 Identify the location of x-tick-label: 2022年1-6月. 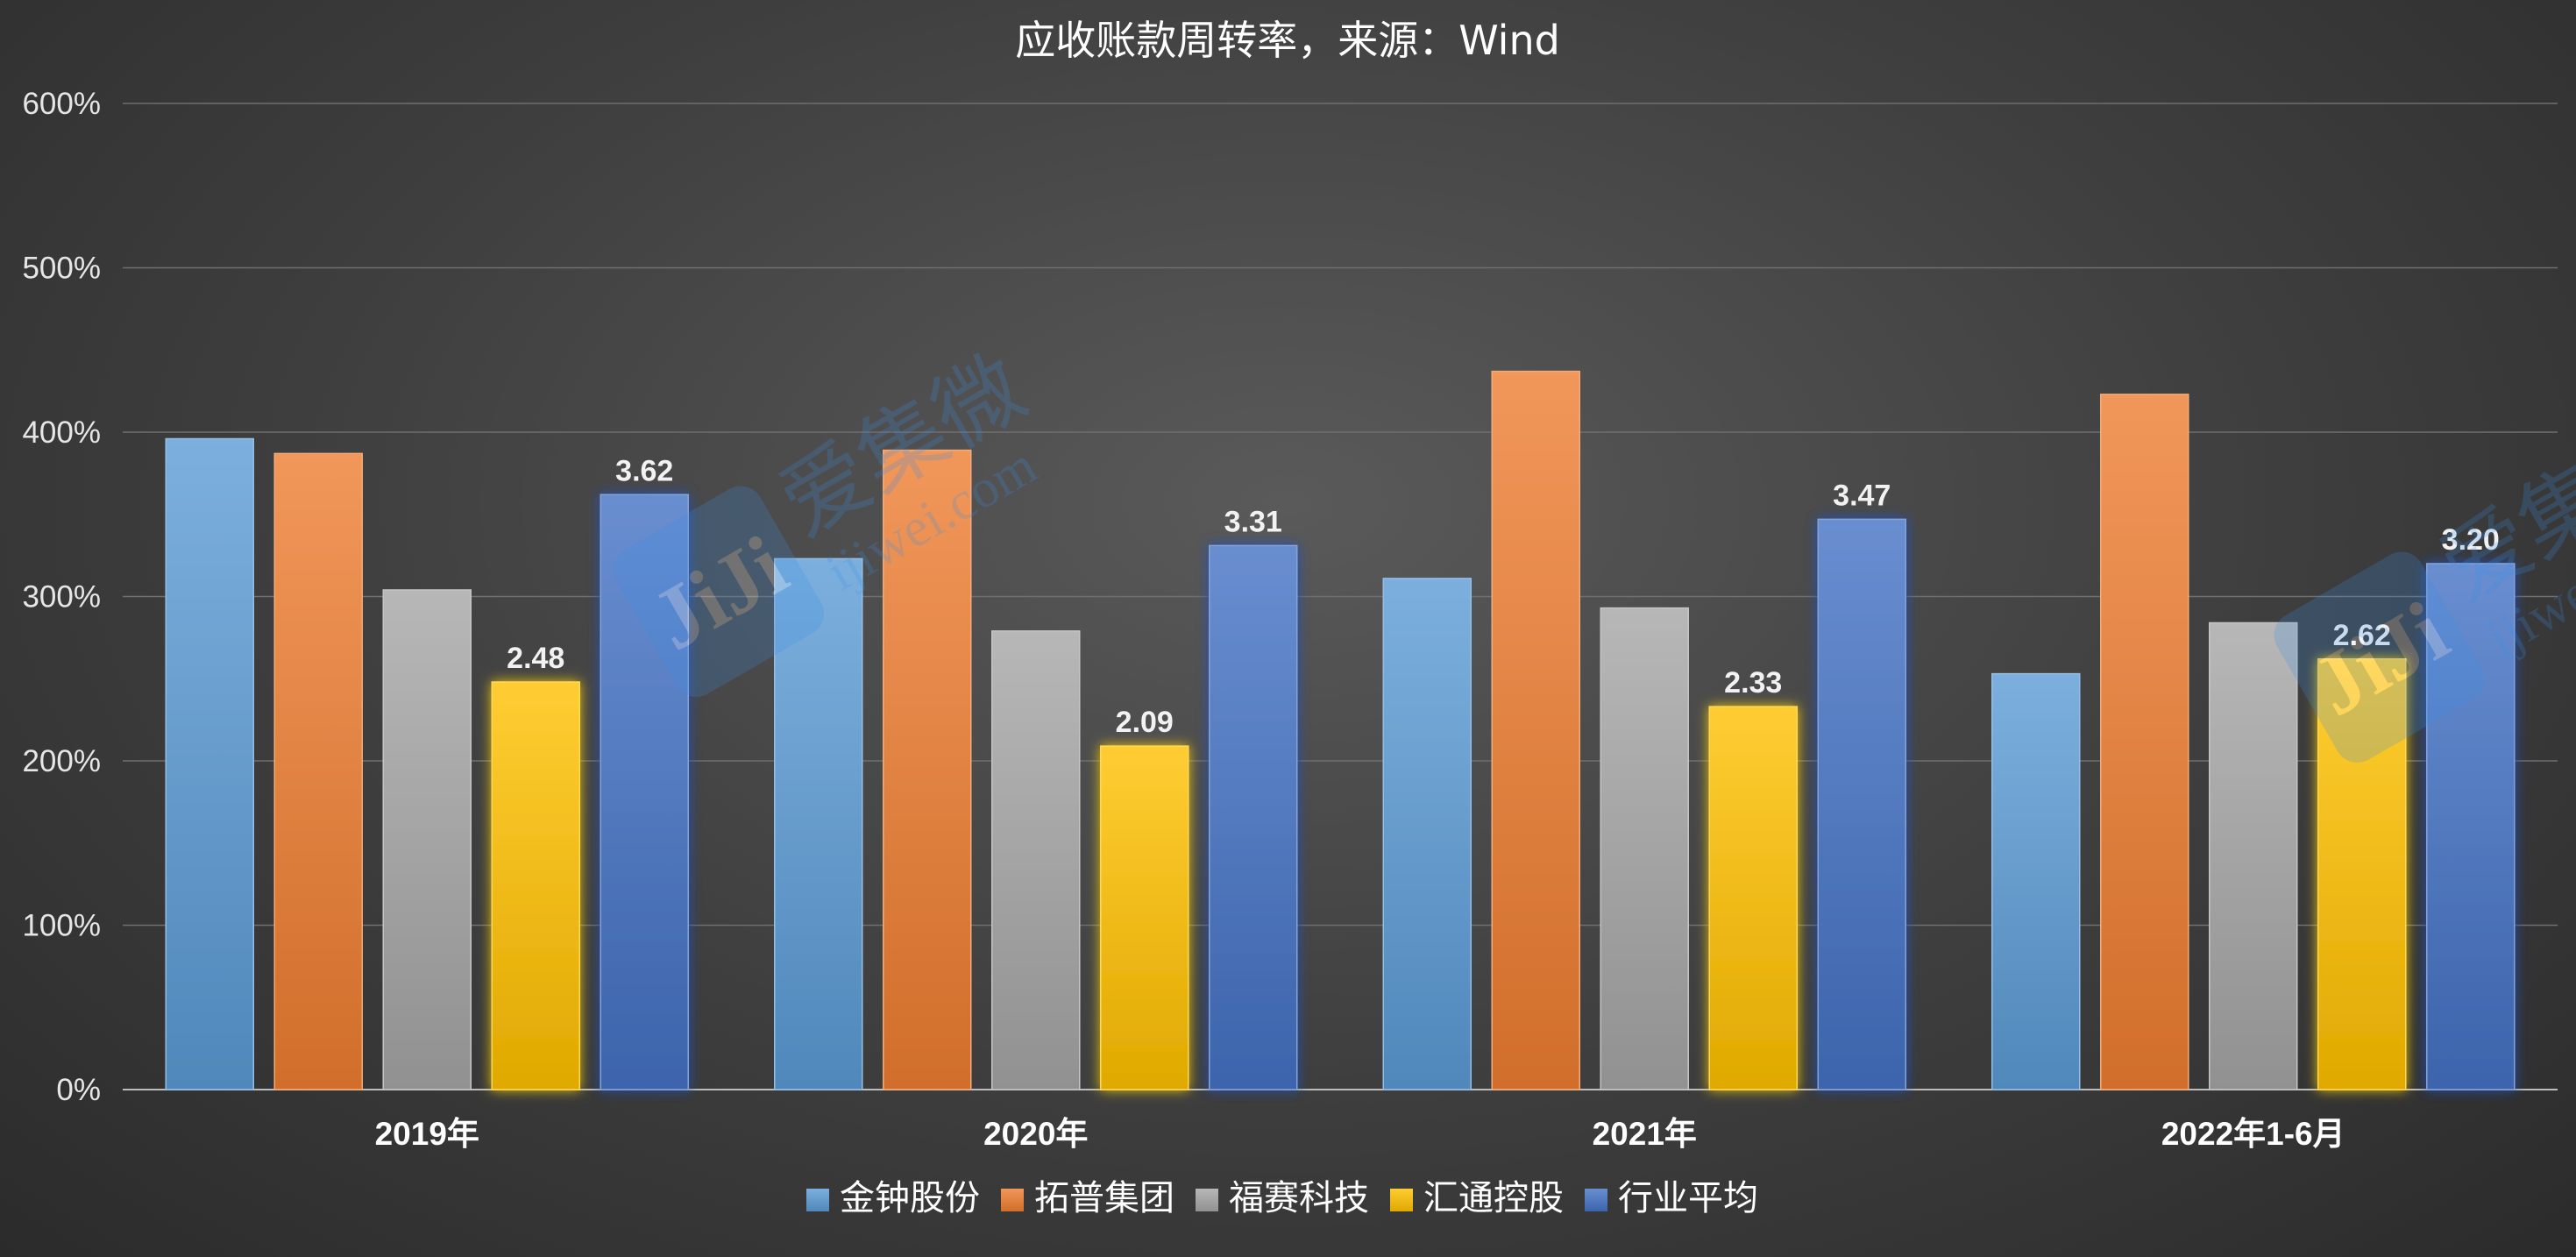
(2253, 1134).